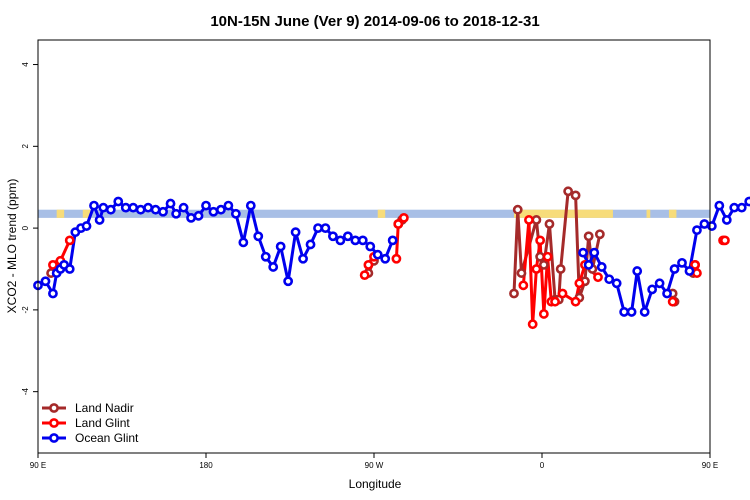 The image size is (750, 500). Describe the element at coordinates (25, 392) in the screenshot. I see `y-tick-label: -4` at that location.